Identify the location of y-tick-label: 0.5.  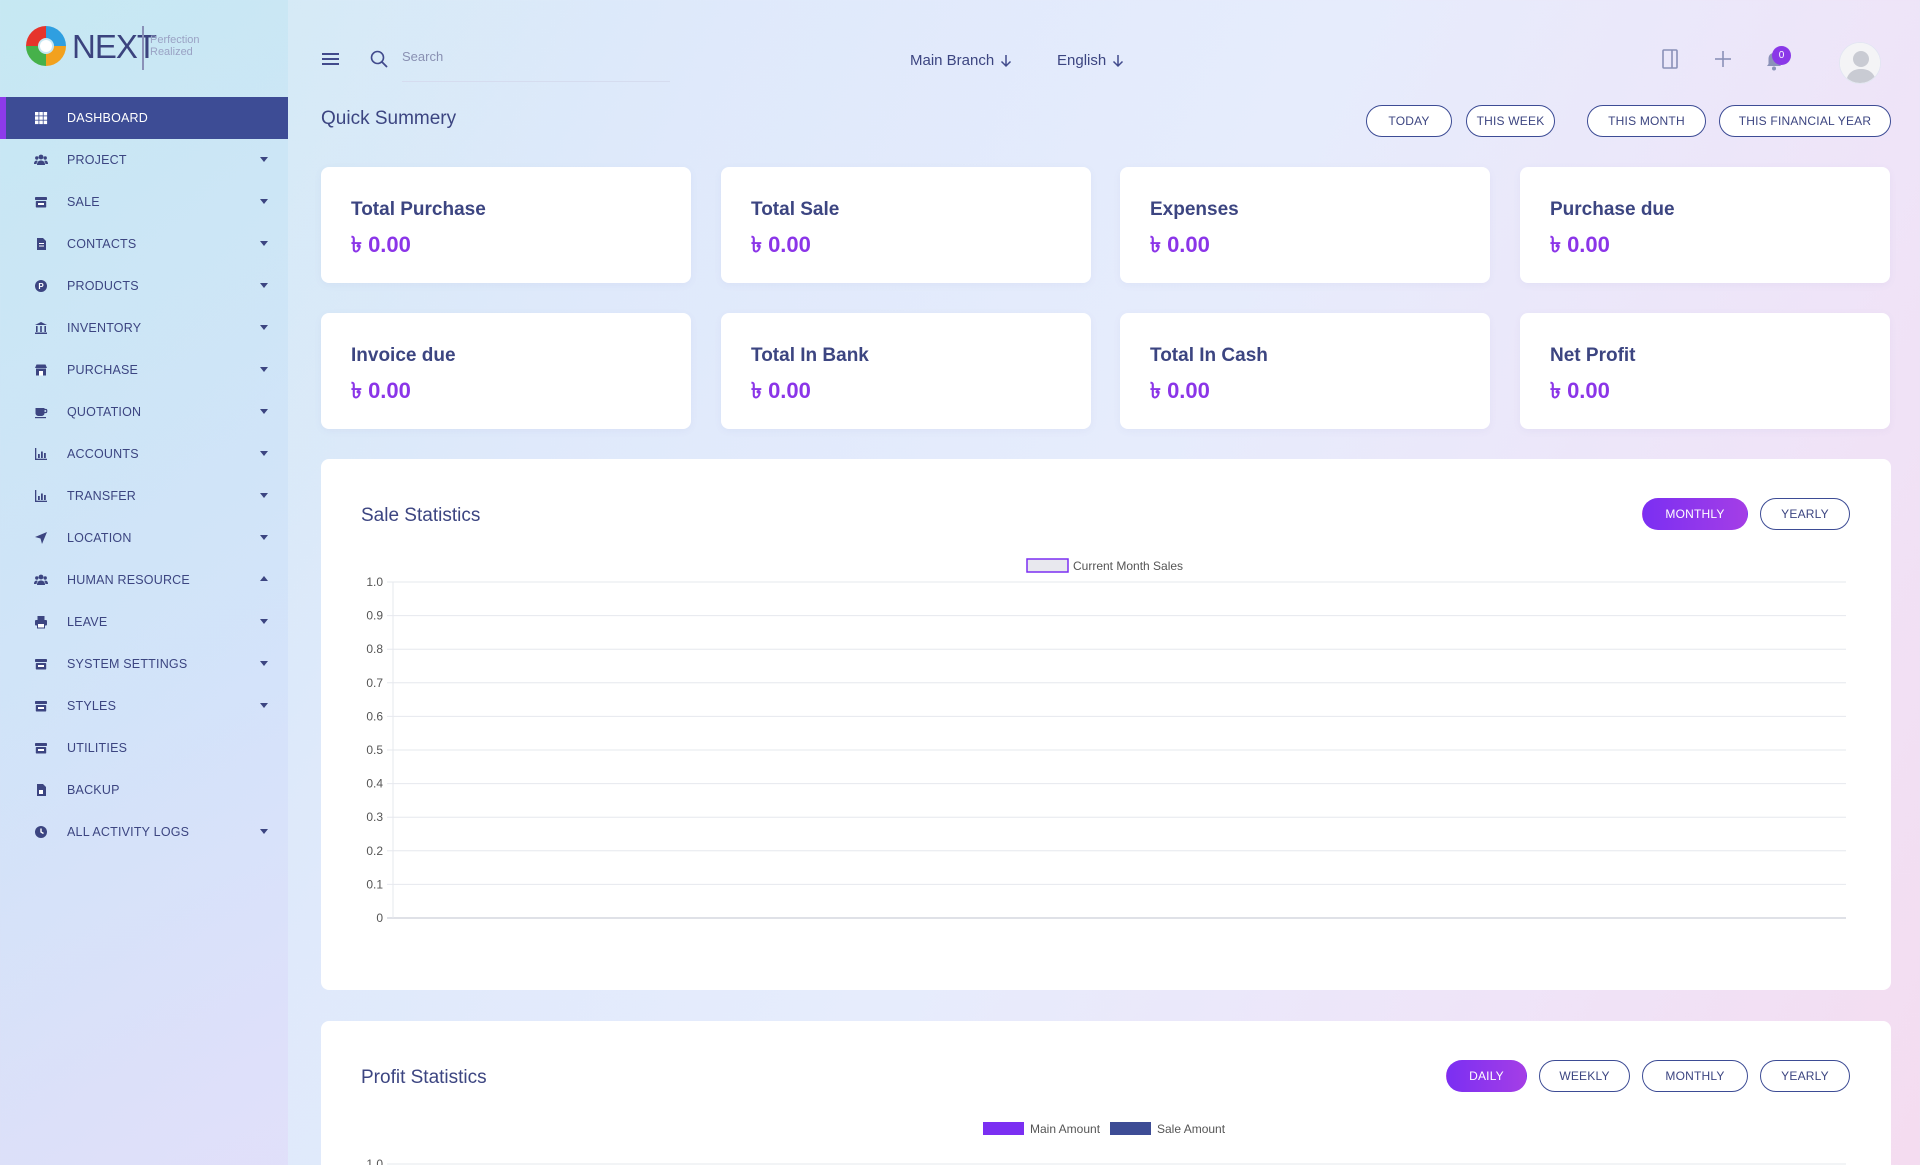
(374, 750).